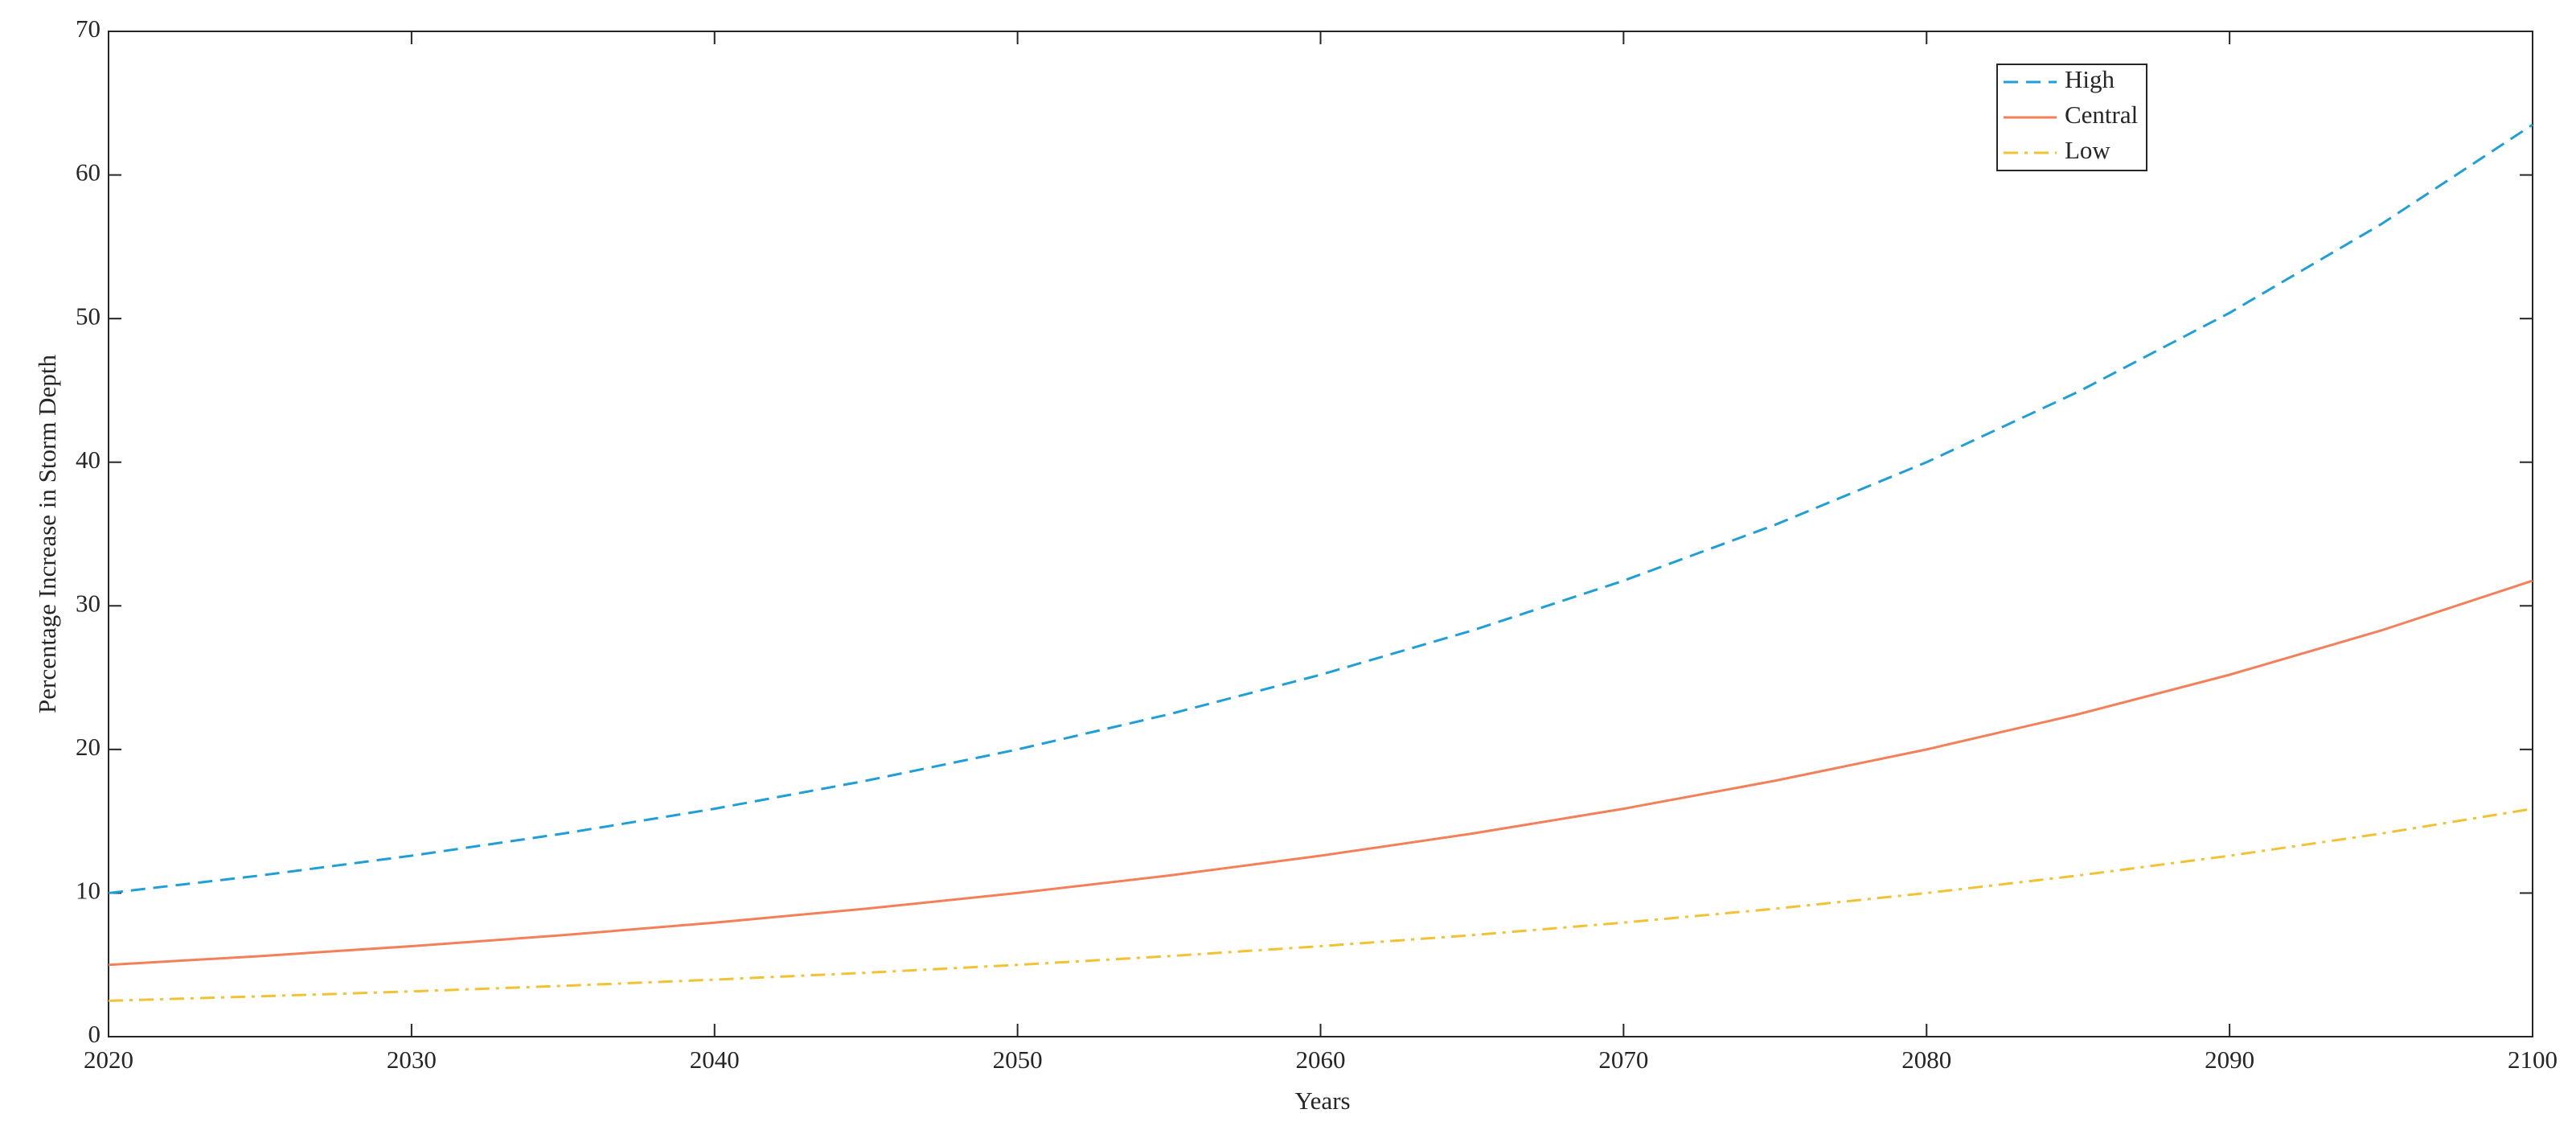  What do you see at coordinates (1018, 1060) in the screenshot?
I see `x-tick-label: 2050` at bounding box center [1018, 1060].